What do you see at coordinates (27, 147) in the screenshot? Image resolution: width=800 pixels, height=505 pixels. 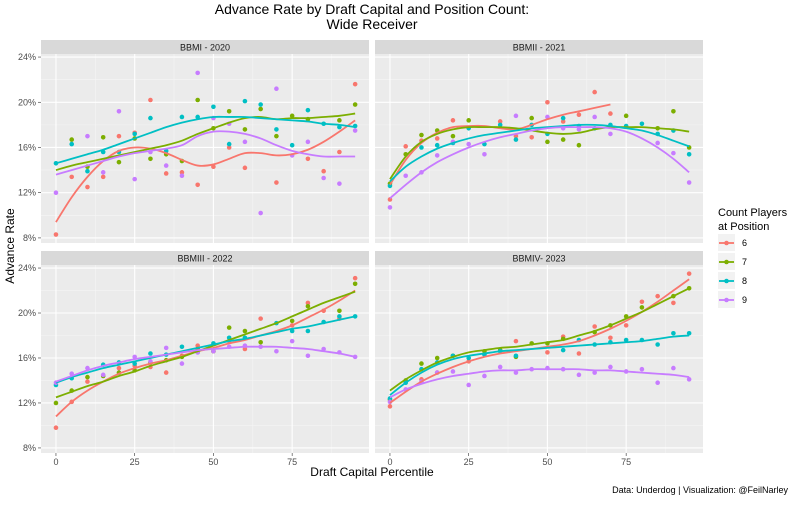 I see `y-tick-label: 16%` at bounding box center [27, 147].